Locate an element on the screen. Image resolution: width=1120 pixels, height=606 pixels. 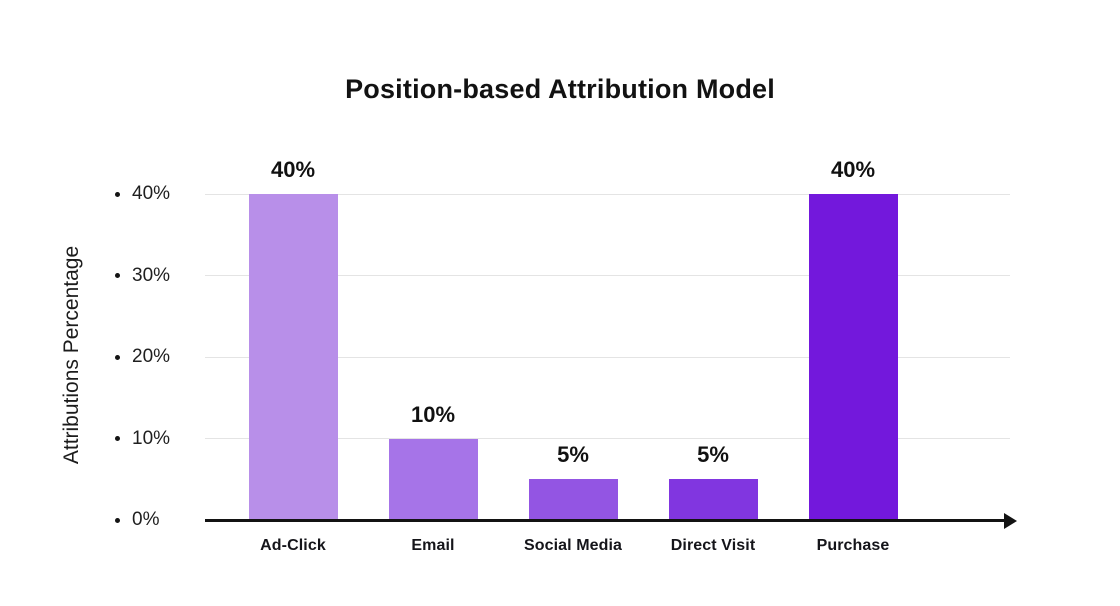
y-tick-10%: 10% is located at coordinates (142, 439).